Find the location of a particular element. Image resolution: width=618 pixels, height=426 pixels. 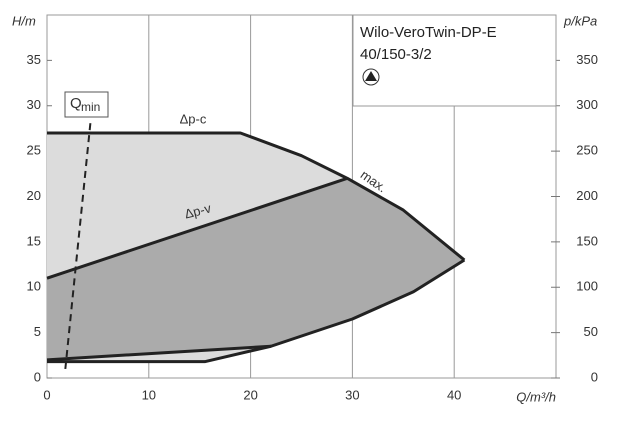

y2-tick-label: 150 is located at coordinates (587, 240).